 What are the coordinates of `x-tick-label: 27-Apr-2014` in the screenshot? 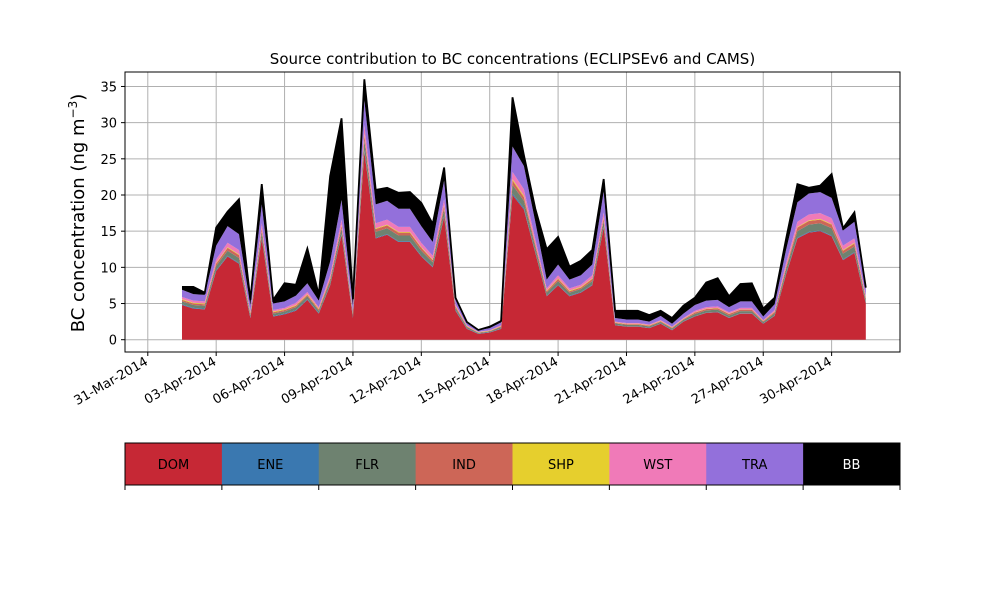 It's located at (727, 380).